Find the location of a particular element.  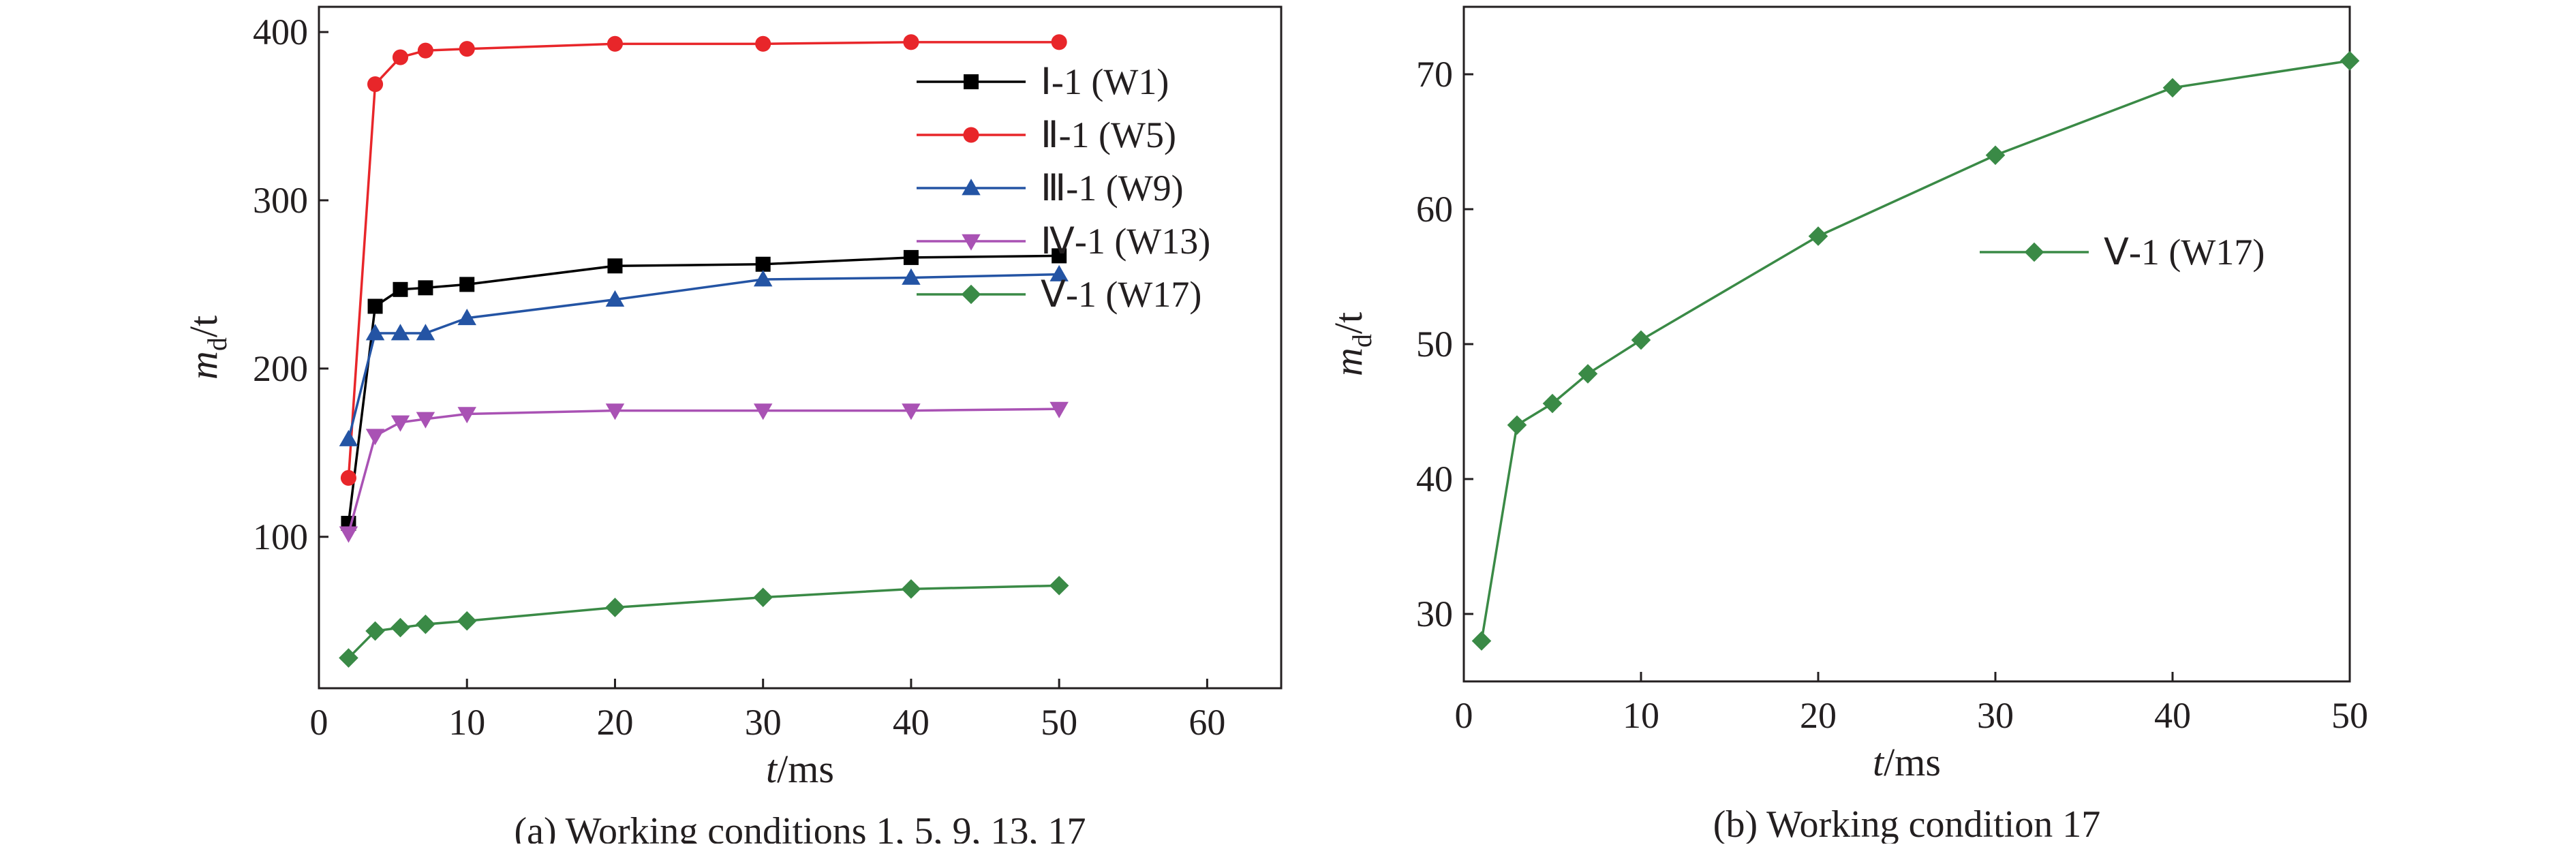

x-tick-label: 20 is located at coordinates (614, 722).